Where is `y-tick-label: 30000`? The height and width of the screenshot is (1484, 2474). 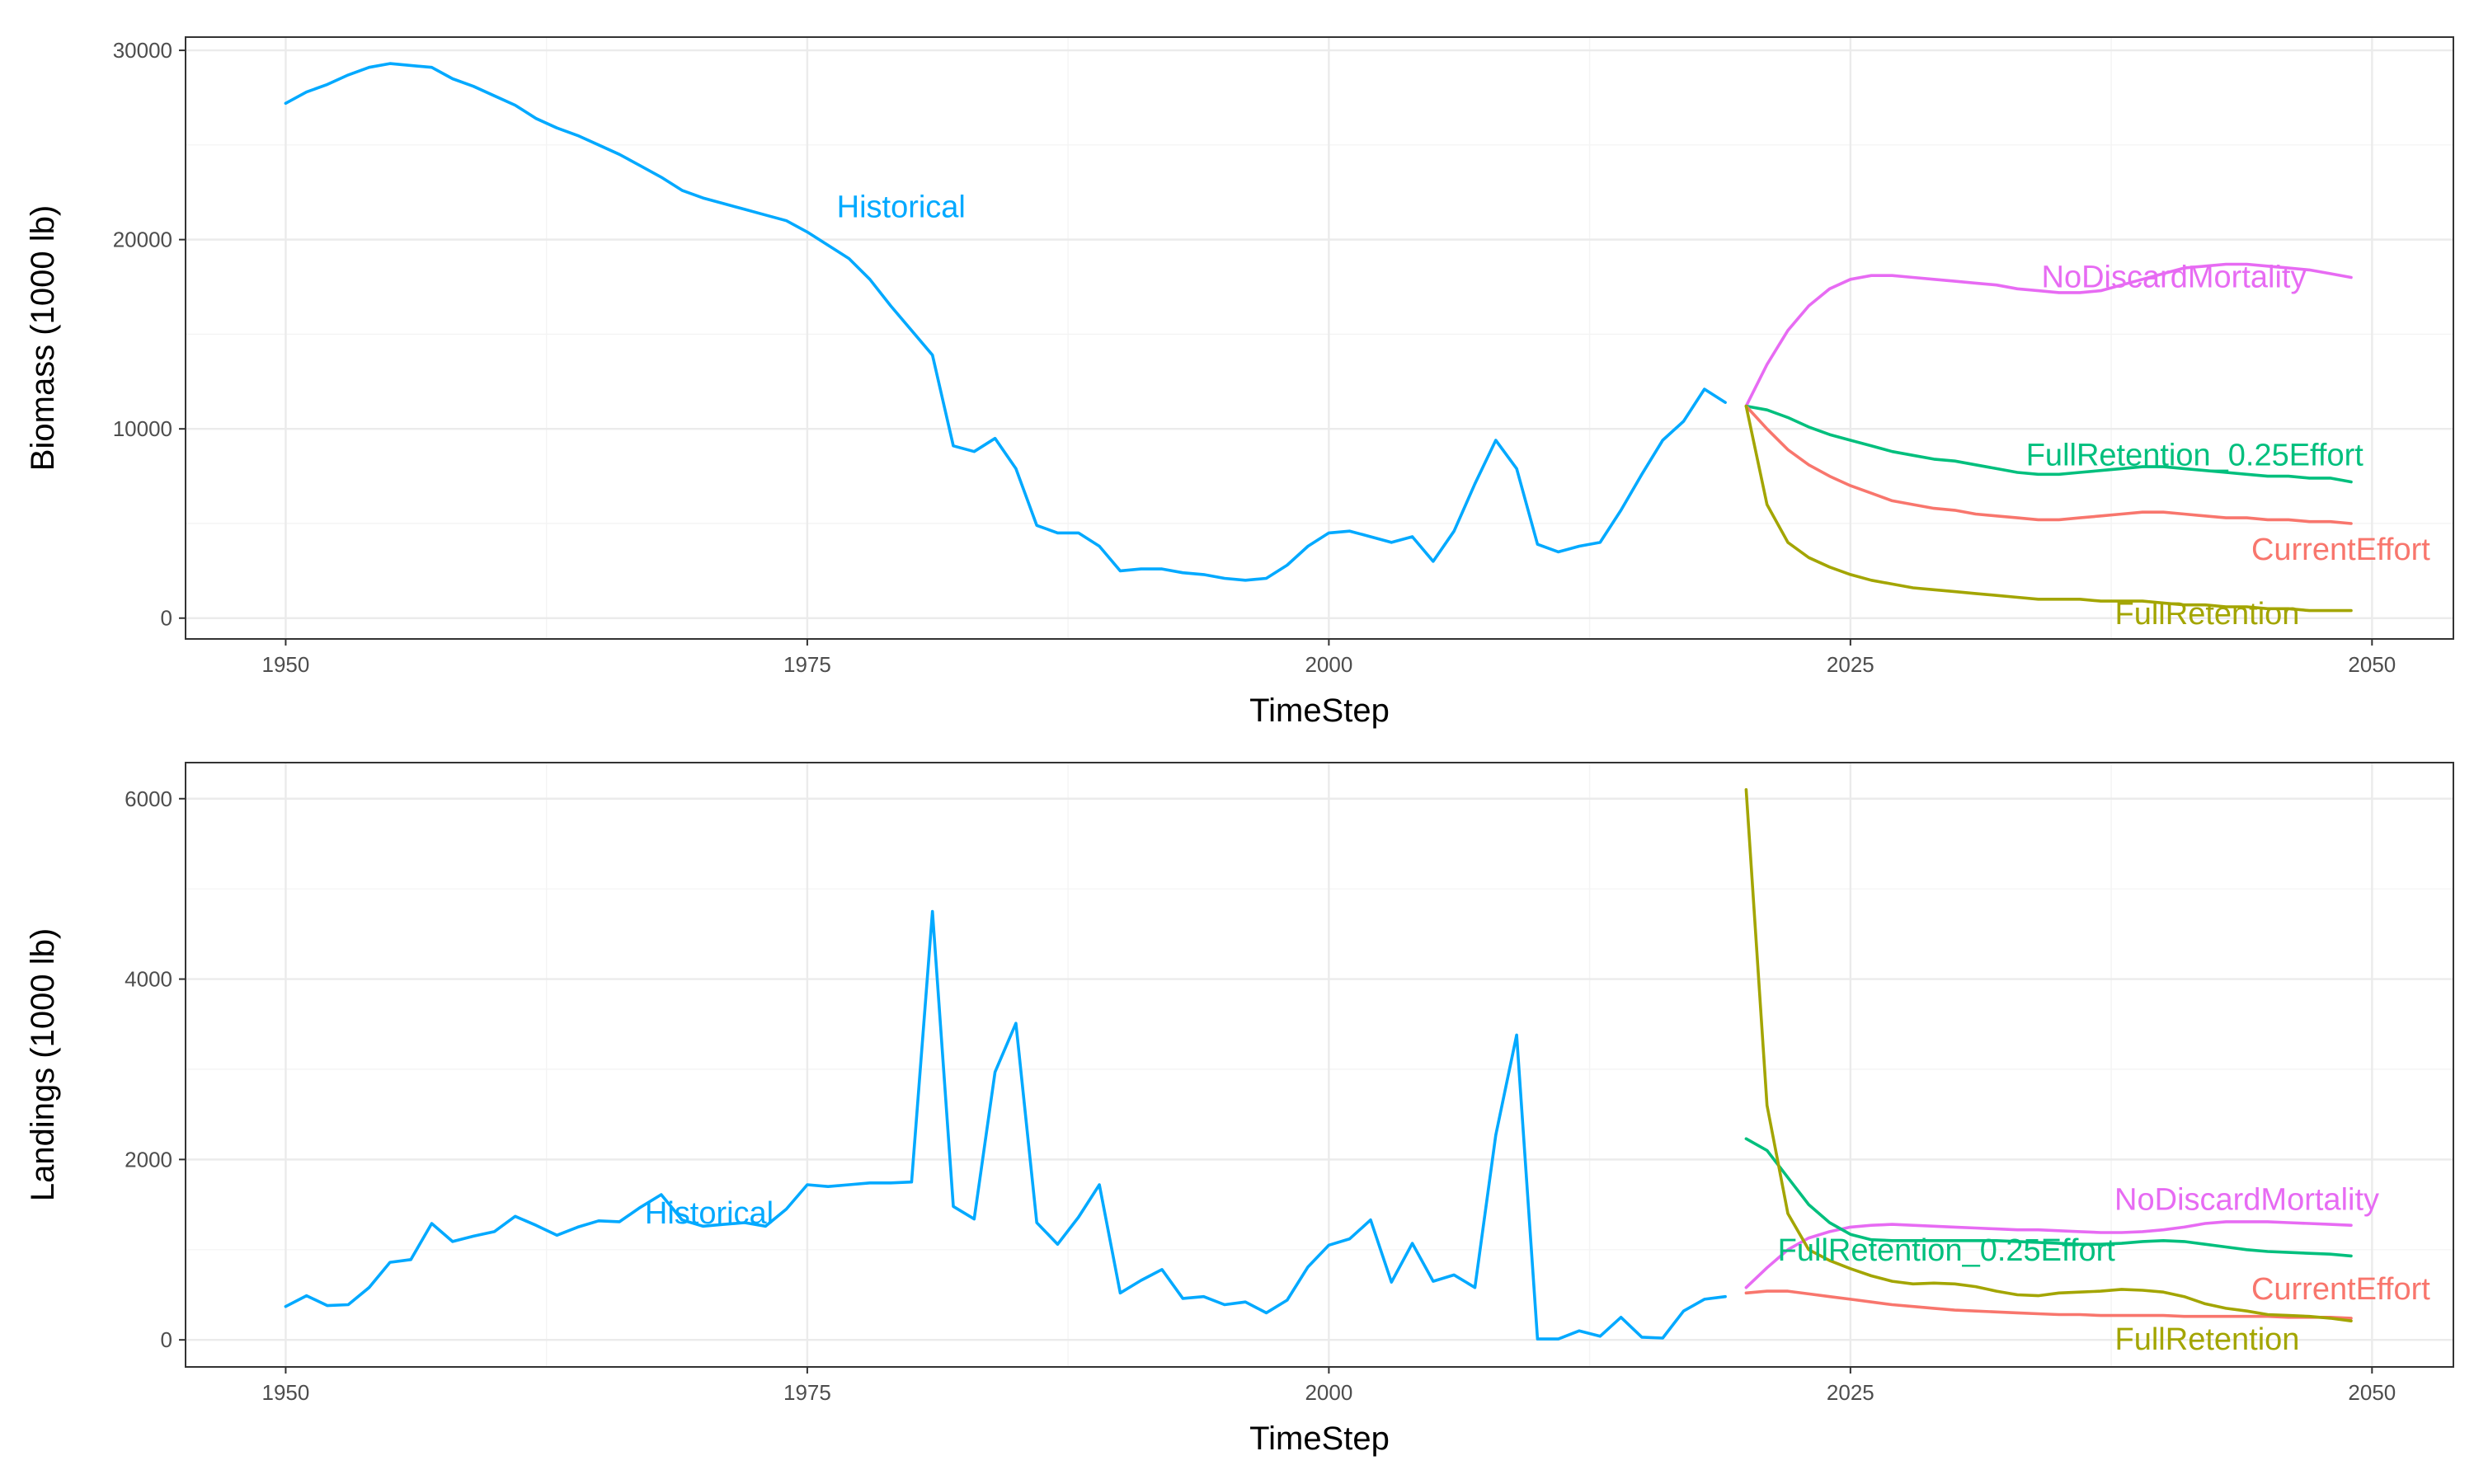 y-tick-label: 30000 is located at coordinates (142, 50).